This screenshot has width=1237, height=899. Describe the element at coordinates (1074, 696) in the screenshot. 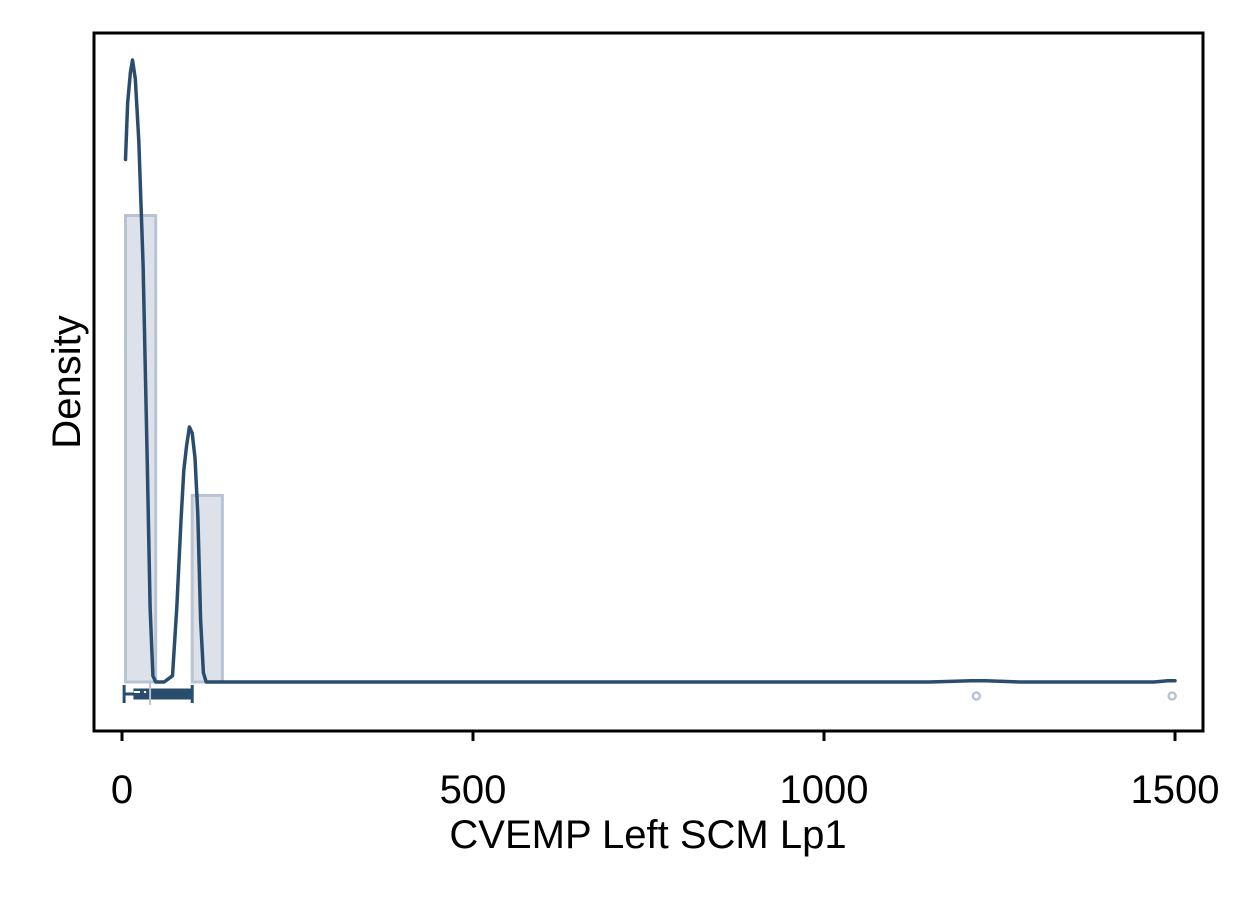

I see `outlier-points` at that location.